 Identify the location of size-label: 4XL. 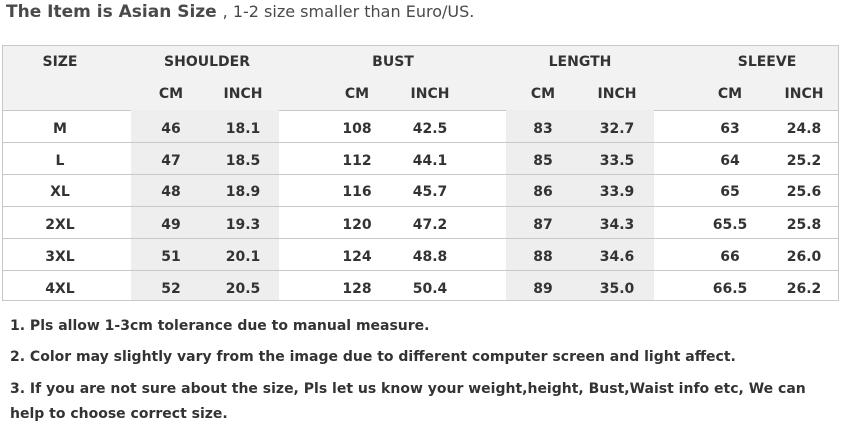
(60, 289).